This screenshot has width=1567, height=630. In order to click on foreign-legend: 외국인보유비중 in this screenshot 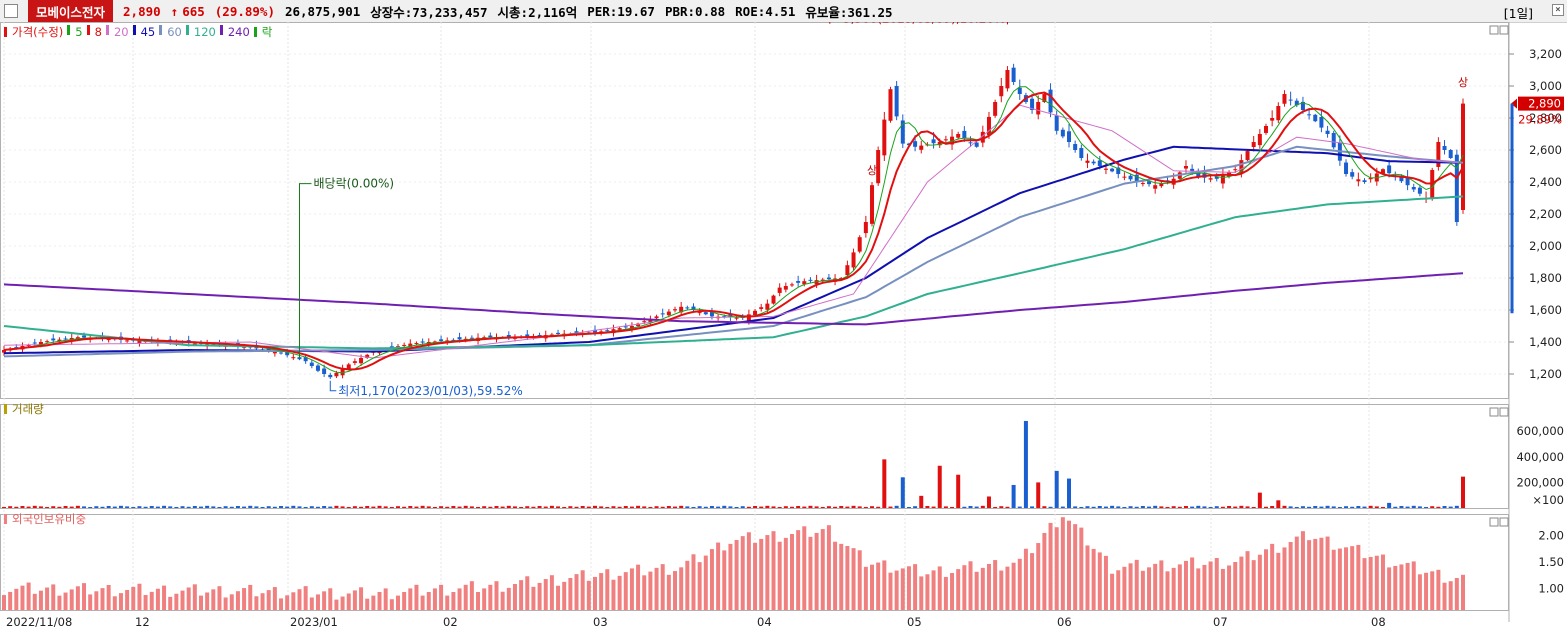, I will do `click(45, 519)`.